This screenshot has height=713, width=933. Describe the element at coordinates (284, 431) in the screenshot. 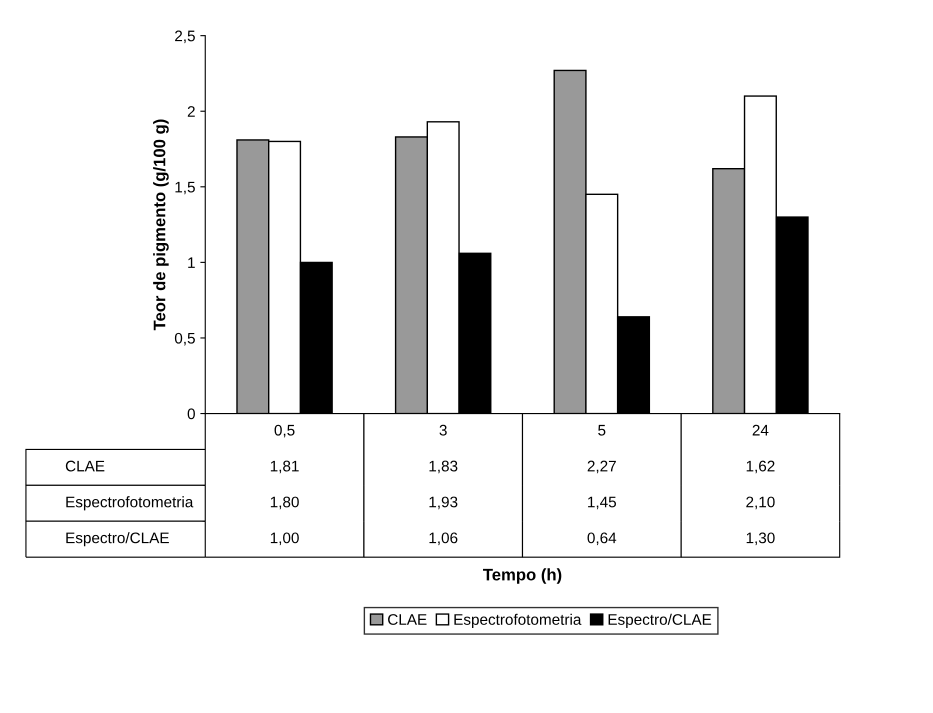

I see `x-tick-label: 0,5` at that location.